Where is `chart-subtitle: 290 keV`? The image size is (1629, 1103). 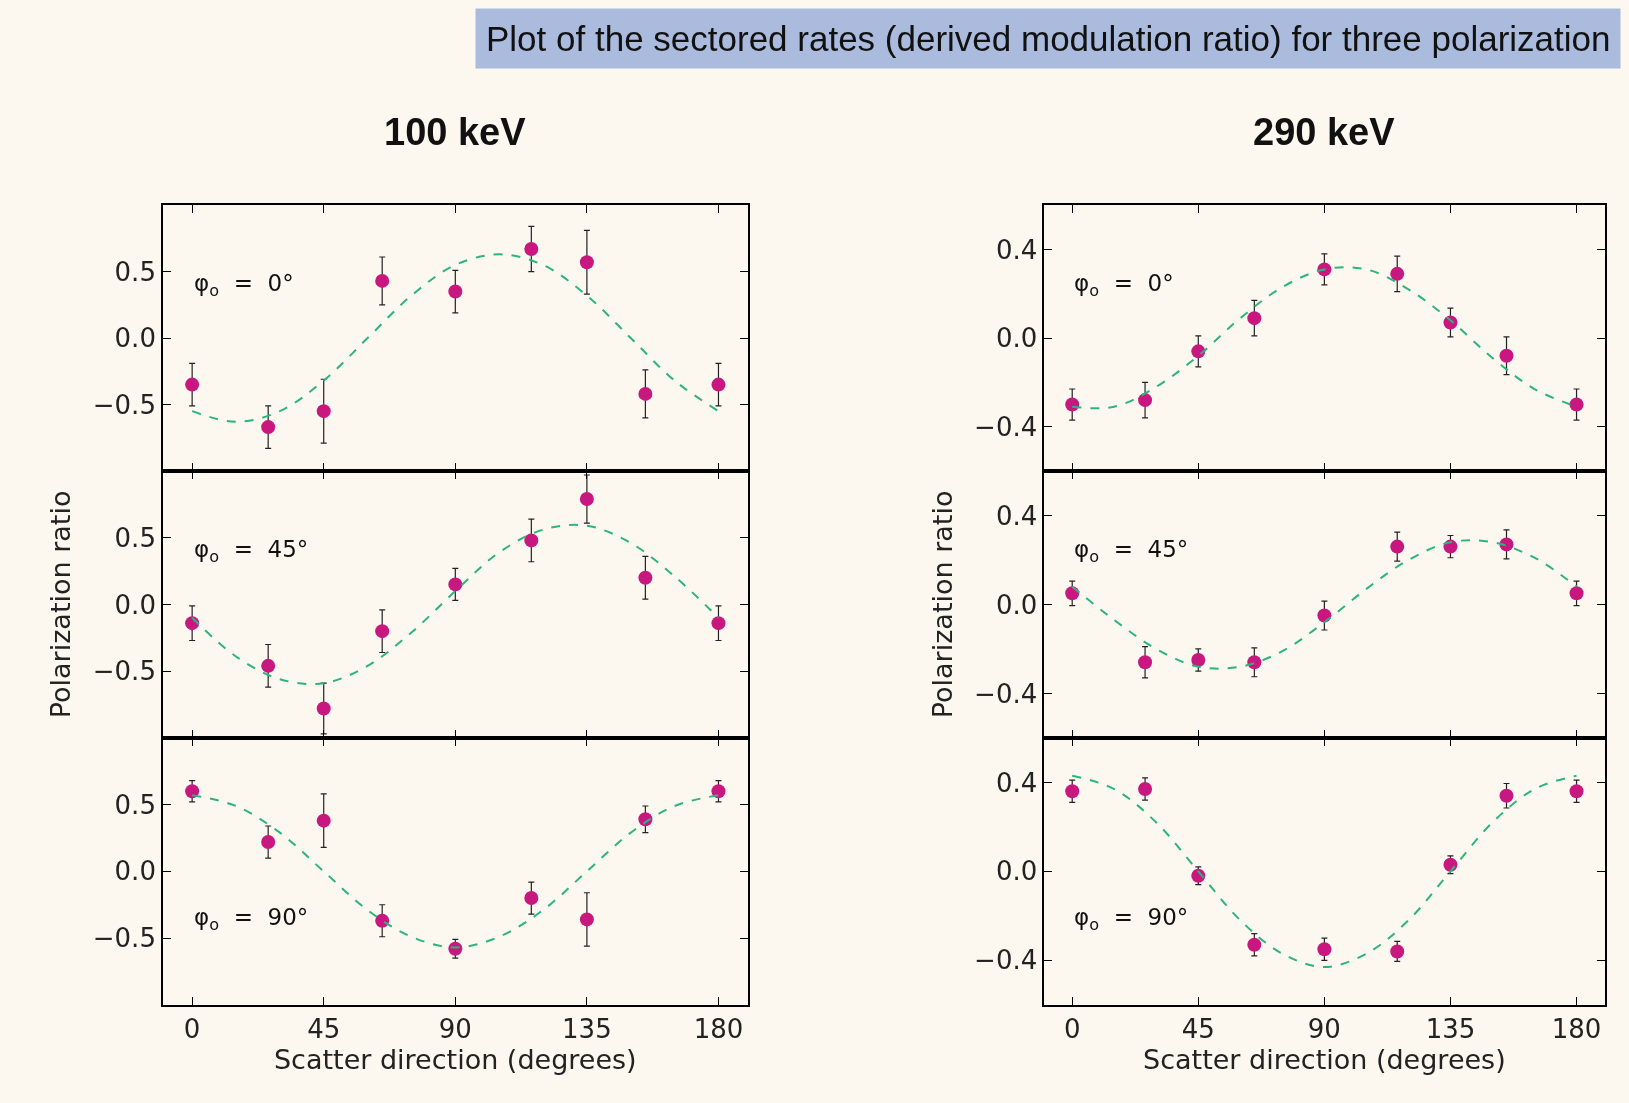
chart-subtitle: 290 keV is located at coordinates (1324, 132).